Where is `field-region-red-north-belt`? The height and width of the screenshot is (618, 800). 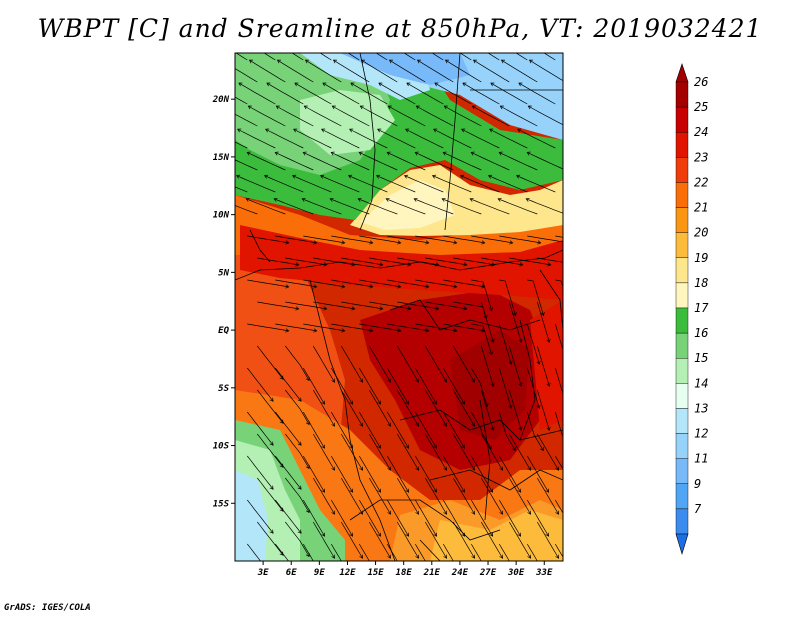
field-region-red-north-belt is located at coordinates (401, 262).